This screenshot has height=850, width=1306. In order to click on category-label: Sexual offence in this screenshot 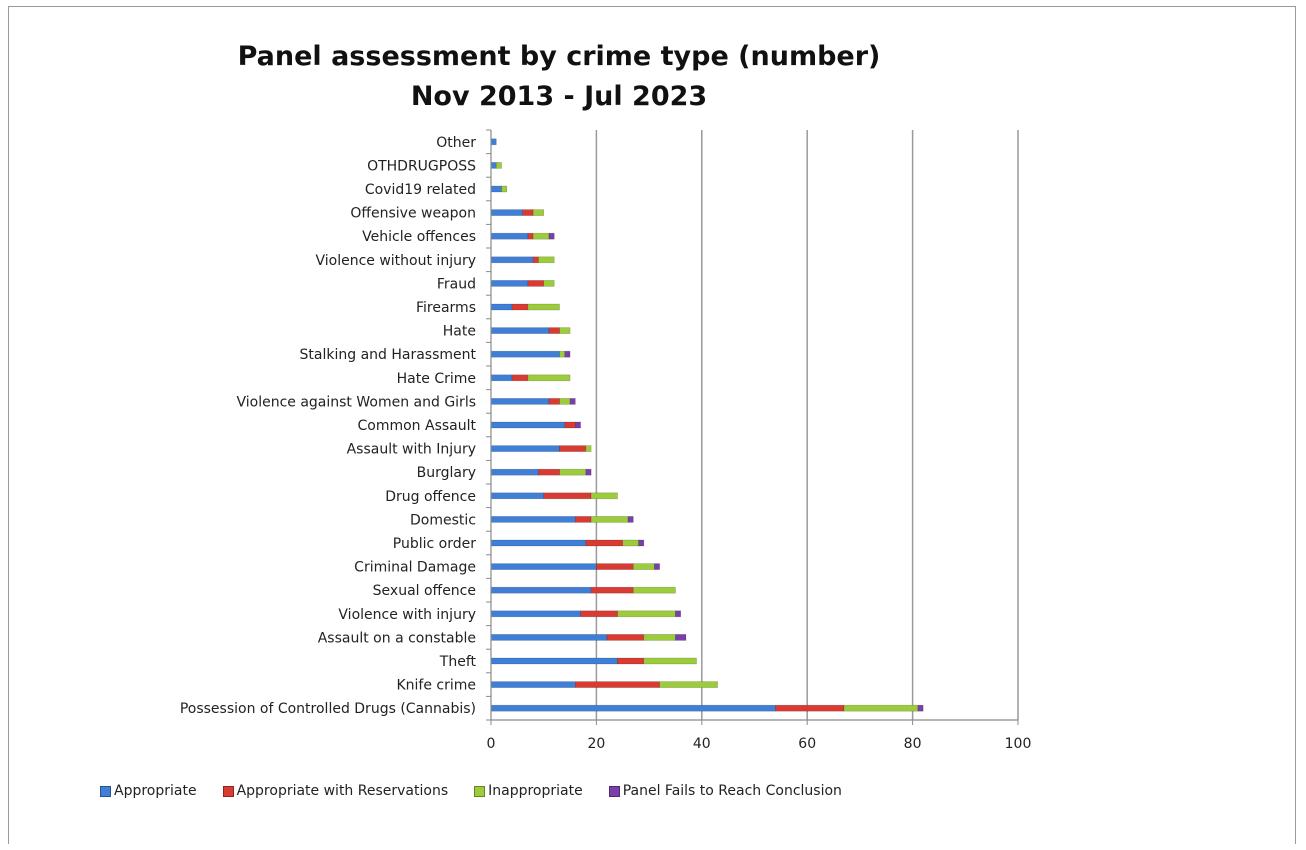, I will do `click(424, 591)`.